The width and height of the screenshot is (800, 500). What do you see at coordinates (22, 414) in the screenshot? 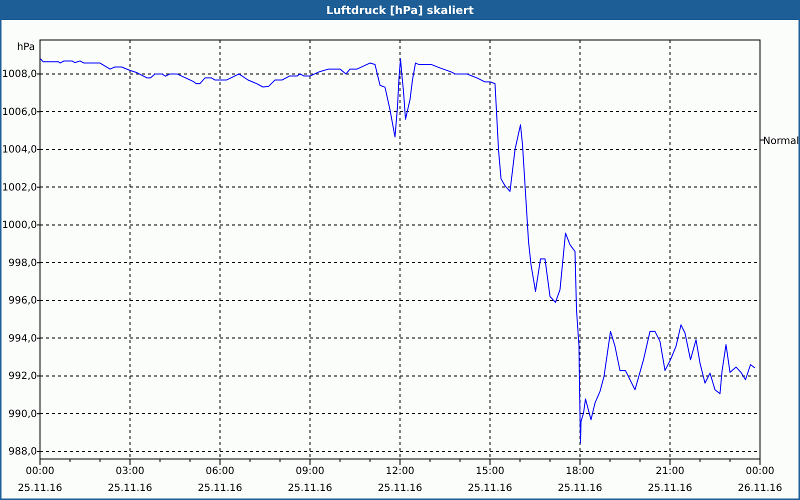
I see `y-tick-label: 990,0` at bounding box center [22, 414].